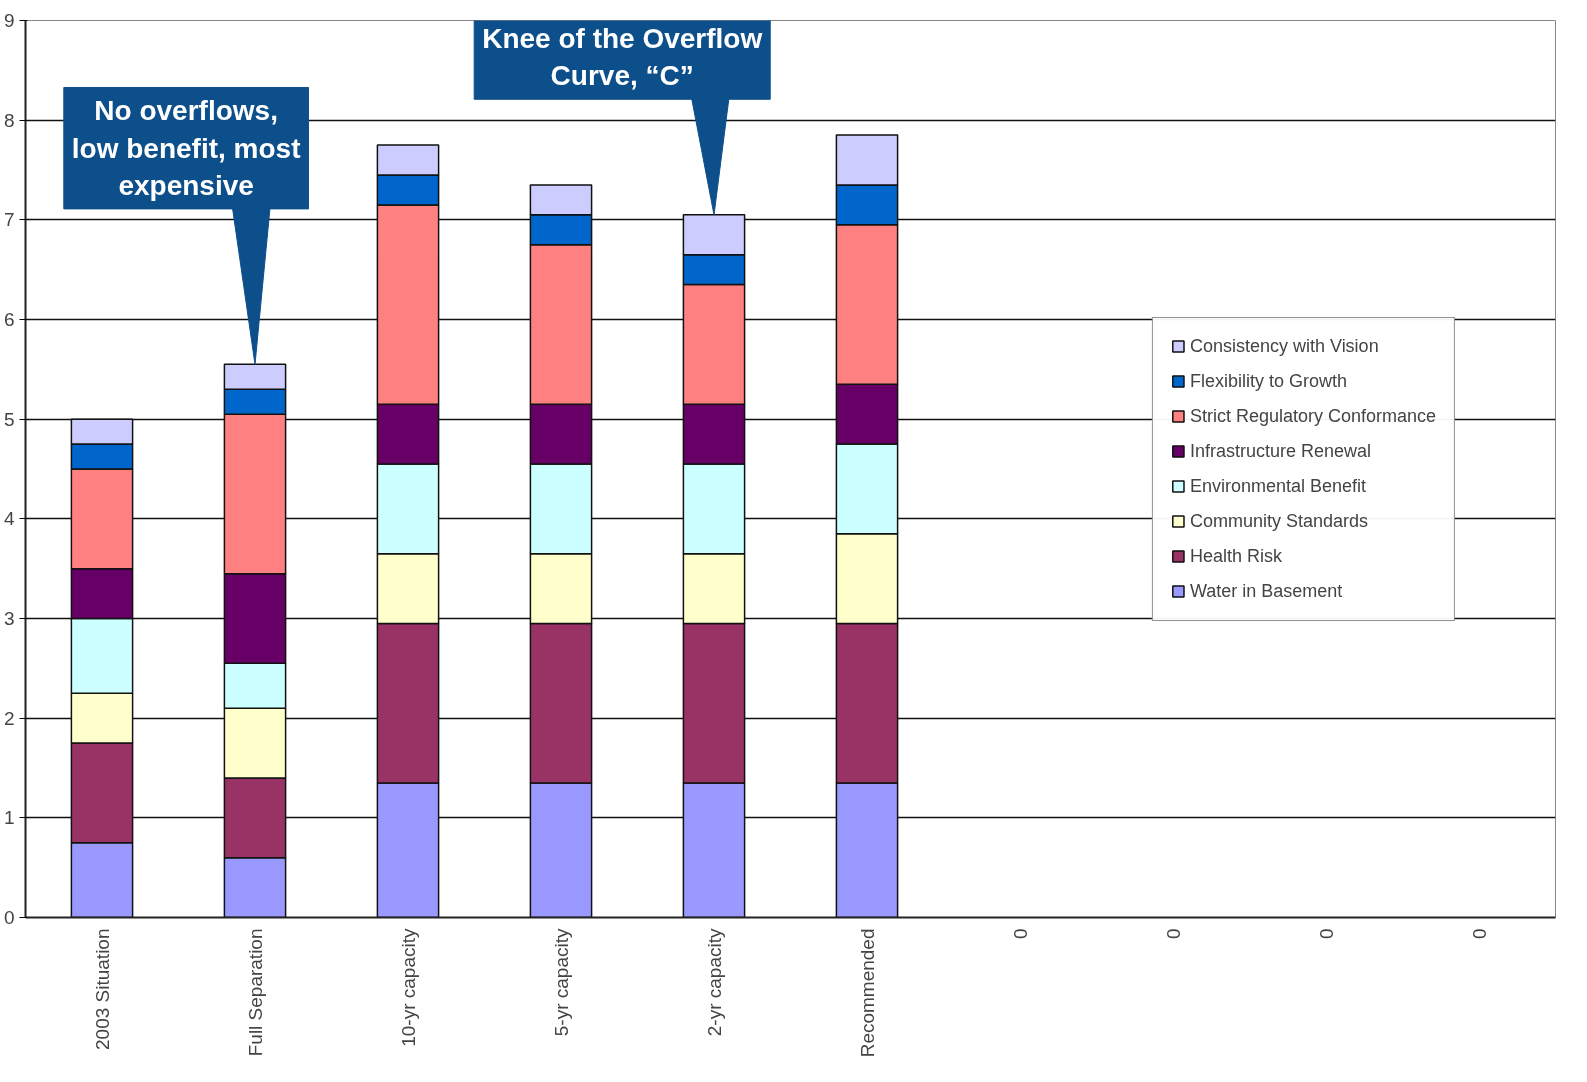  Describe the element at coordinates (622, 57) in the screenshot. I see `annotation: Knee of the Overflow Curve, “C”` at that location.